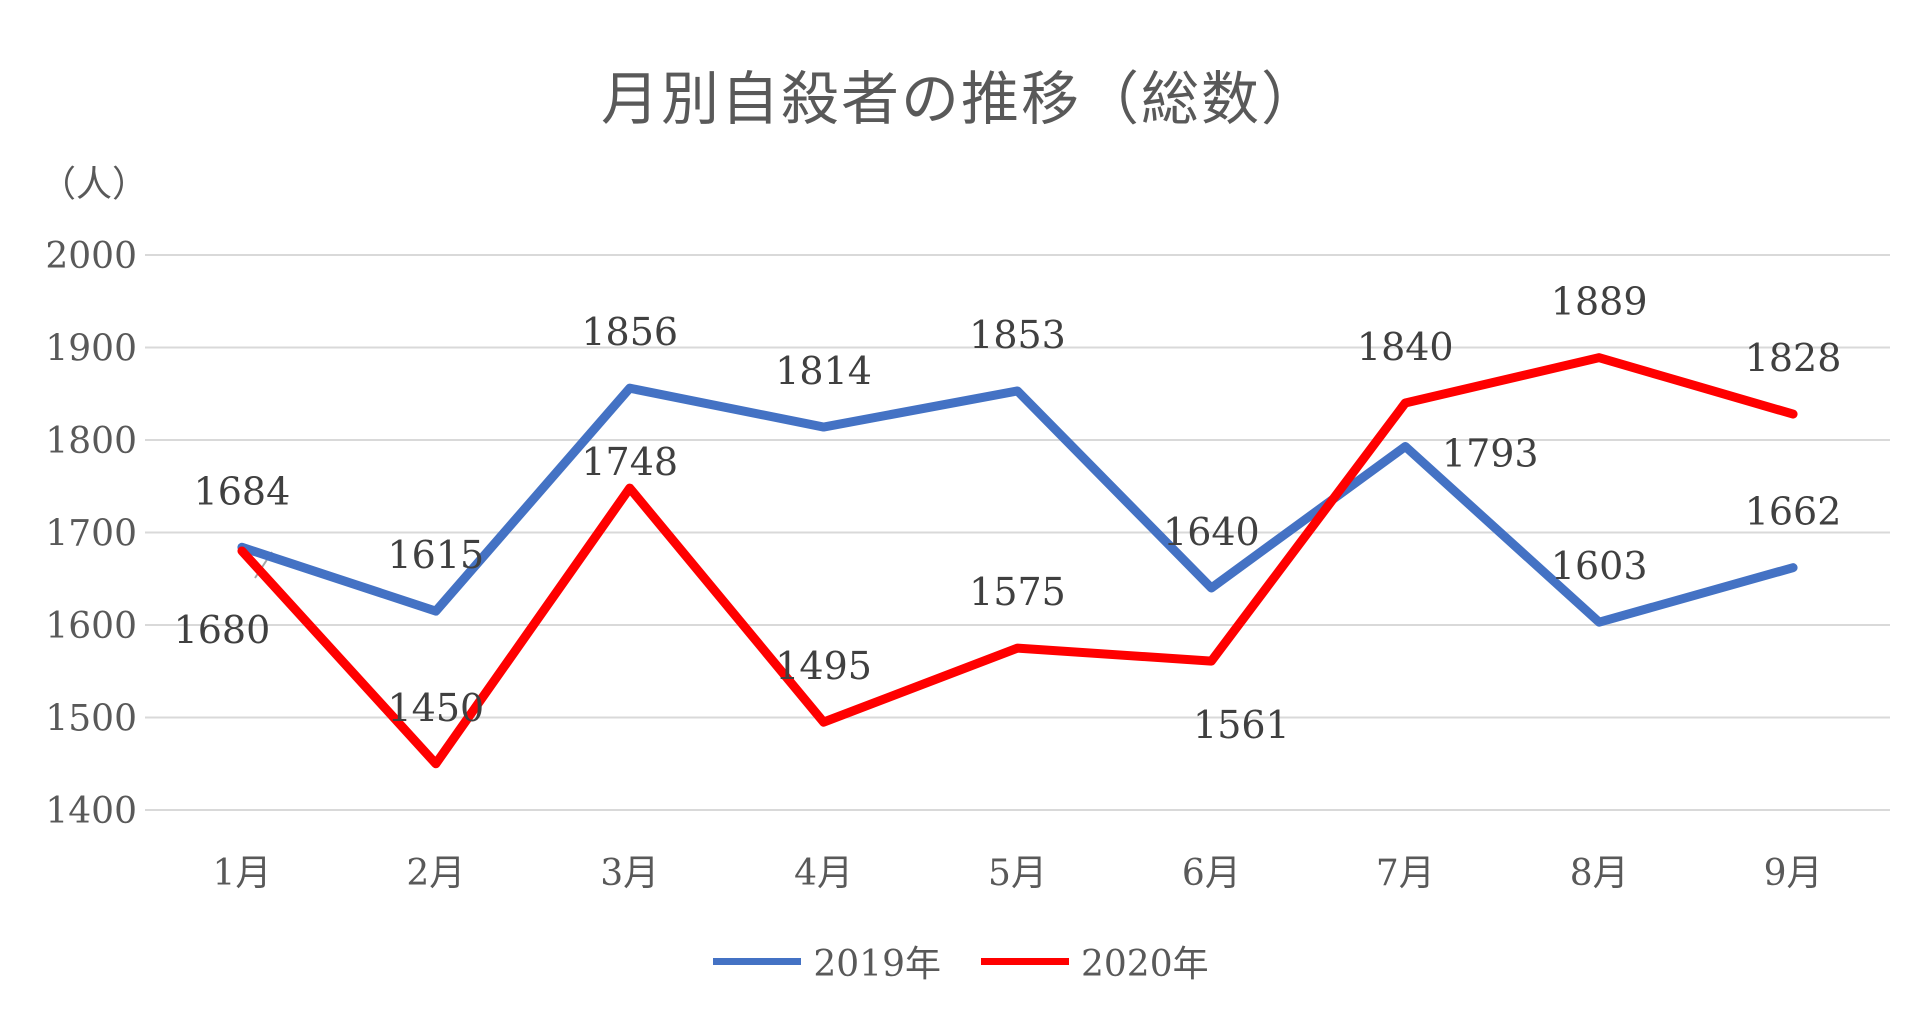 This screenshot has height=1023, width=1922. What do you see at coordinates (242, 491) in the screenshot?
I see `data-label: 1684` at bounding box center [242, 491].